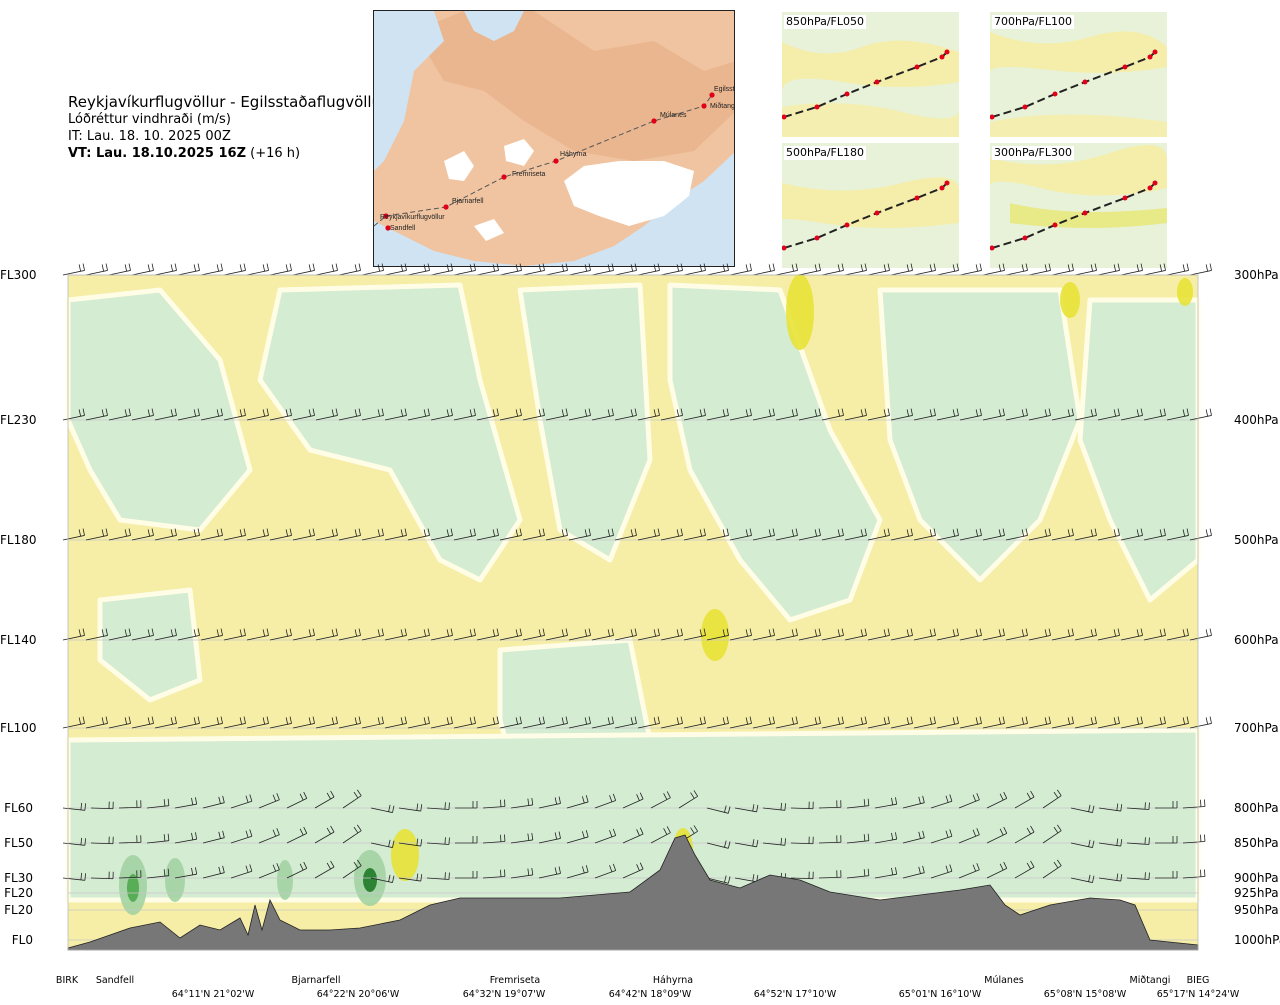 This screenshot has height=1005, width=1280. I want to click on inset-label: 500hPa/FL180, so click(825, 153).